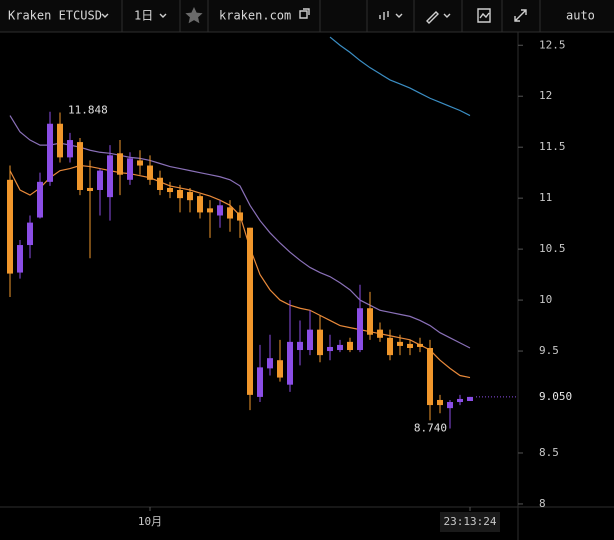 The image size is (614, 540). What do you see at coordinates (545, 197) in the screenshot?
I see `y-tick-label: 11` at bounding box center [545, 197].